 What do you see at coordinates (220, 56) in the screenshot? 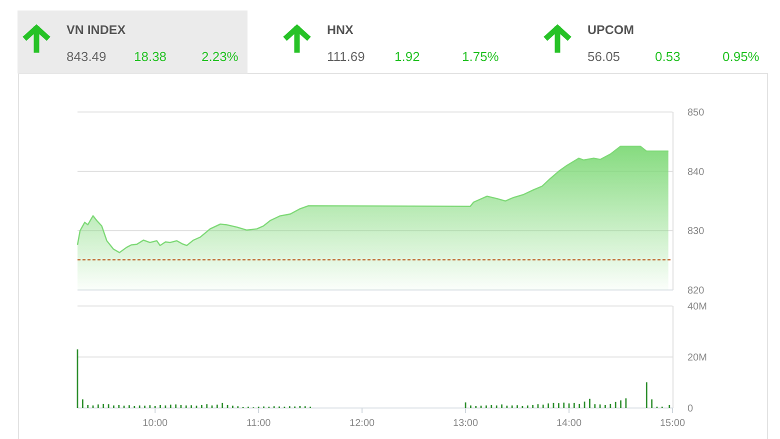
I see `text: 2.23%` at bounding box center [220, 56].